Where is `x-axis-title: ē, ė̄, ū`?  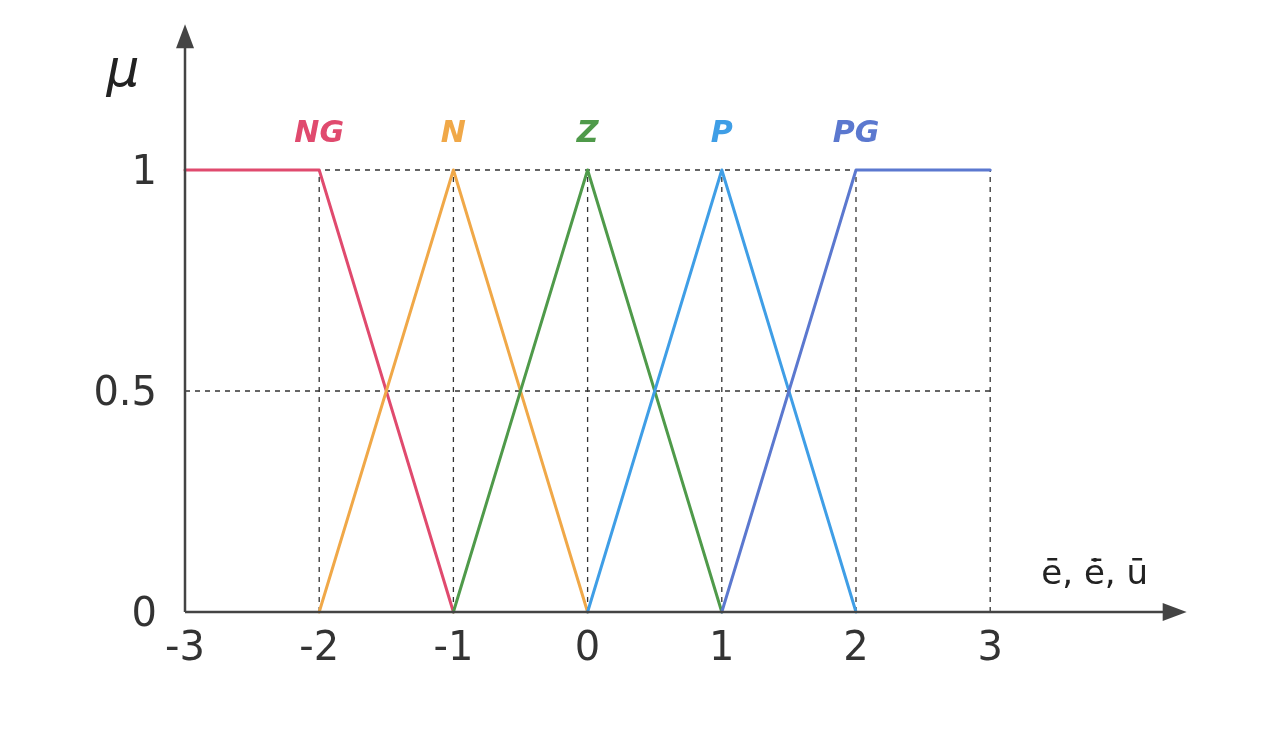
x-axis-title: ē, ė̄, ū is located at coordinates (1094, 572).